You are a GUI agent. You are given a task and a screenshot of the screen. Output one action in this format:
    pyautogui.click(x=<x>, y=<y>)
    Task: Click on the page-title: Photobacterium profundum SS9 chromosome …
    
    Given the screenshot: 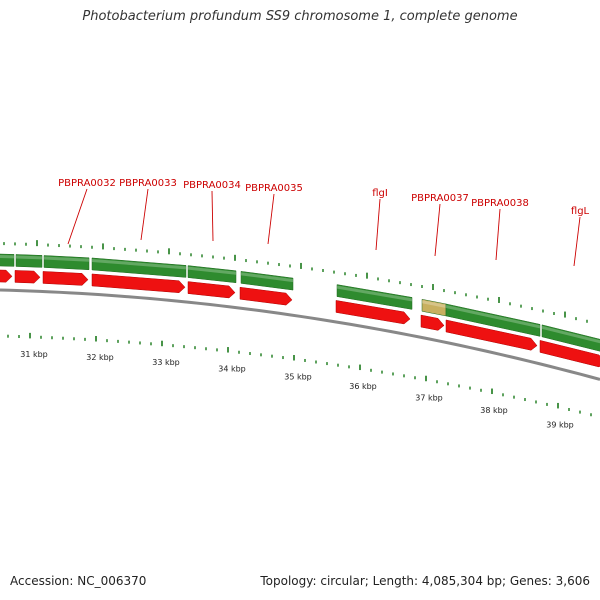 What is the action you would take?
    pyautogui.click(x=300, y=16)
    